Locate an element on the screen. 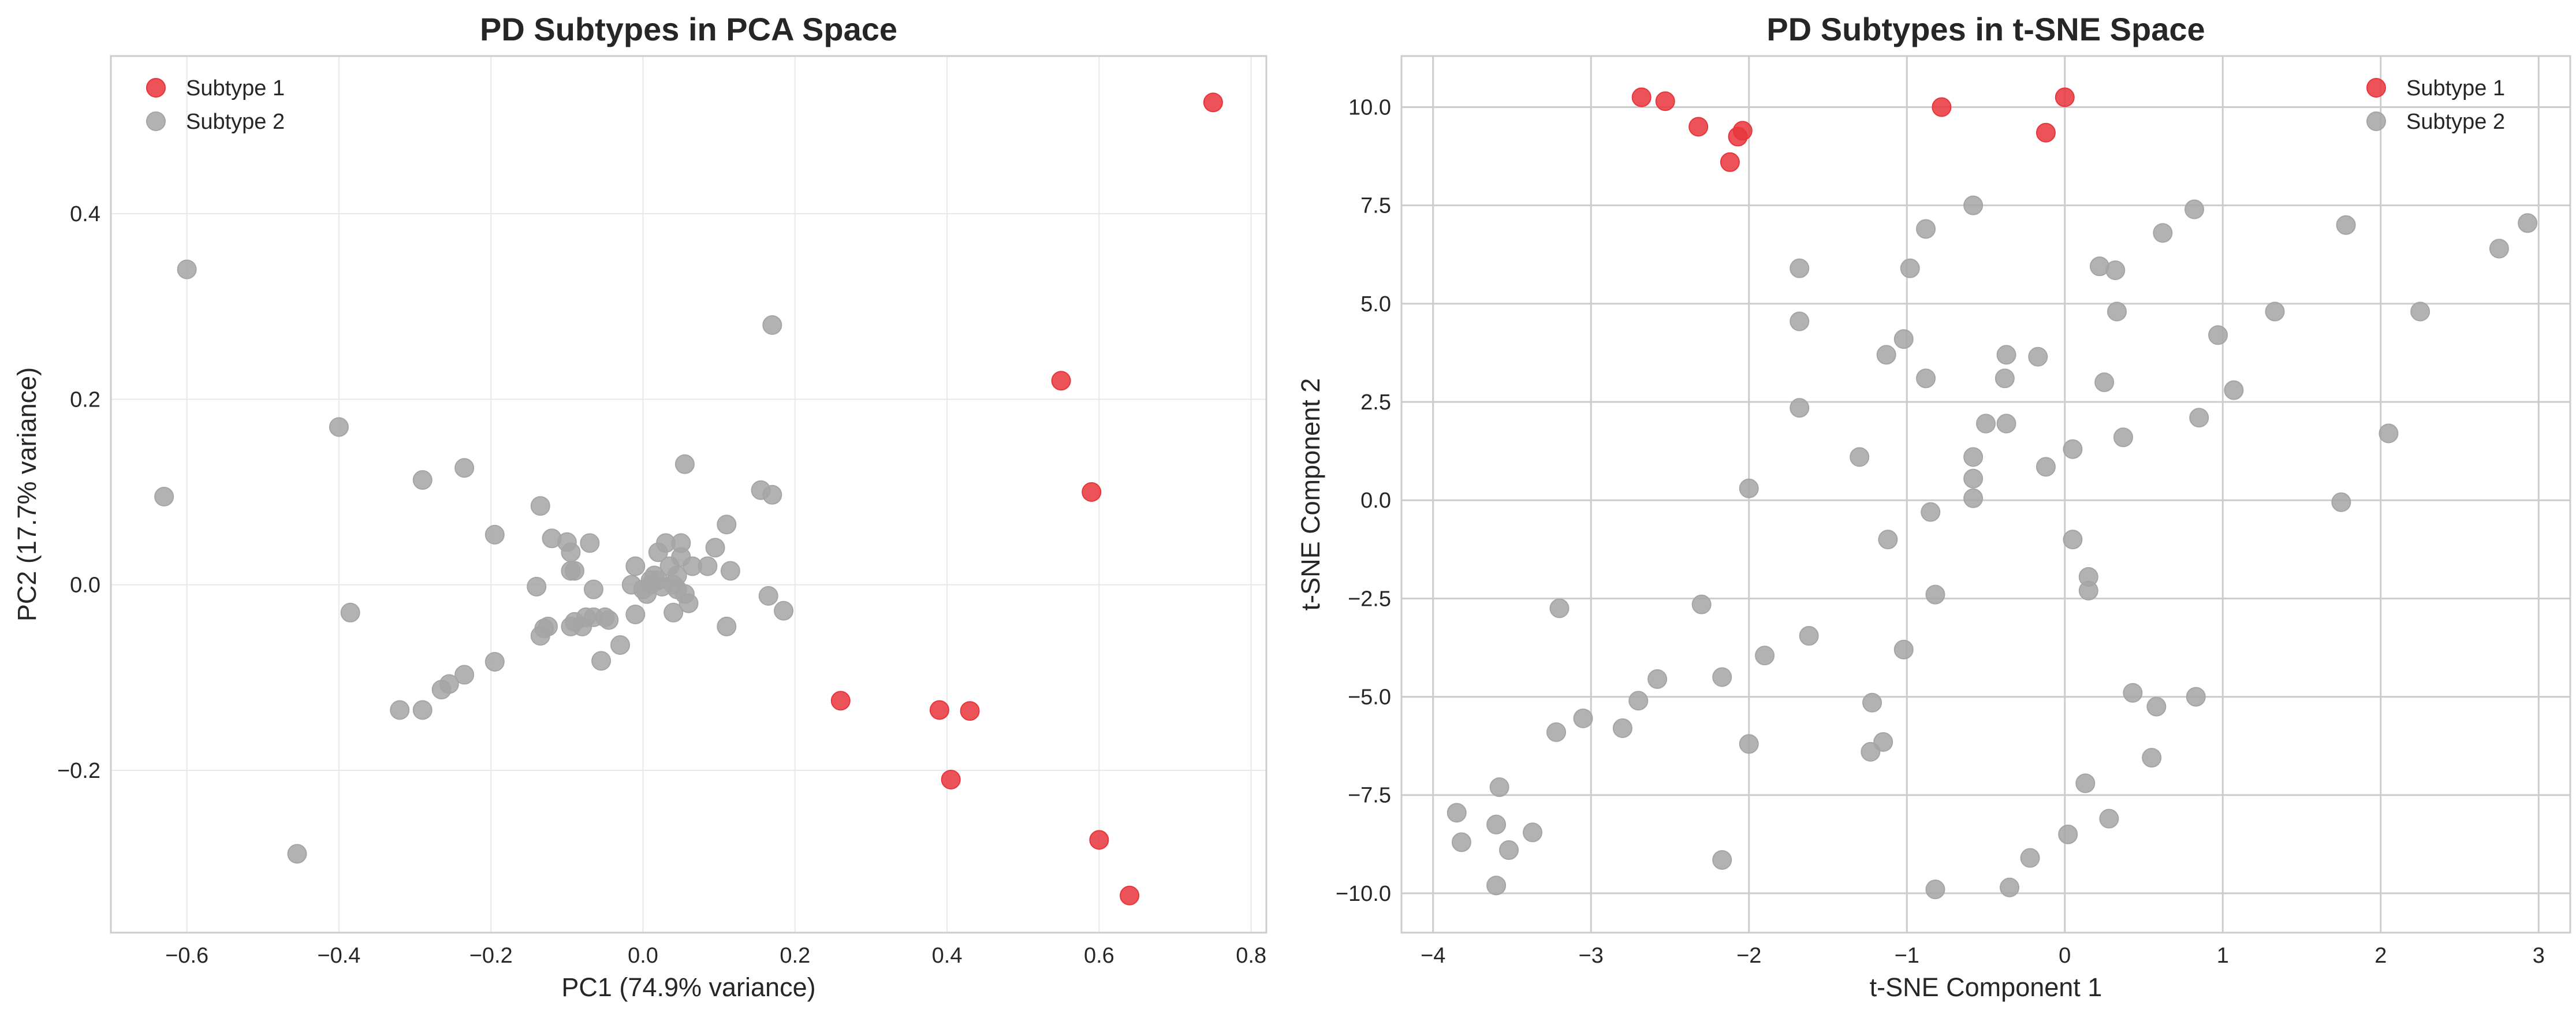 Image resolution: width=2576 pixels, height=1021 pixels. x-axis-label: t-SNE Component 1 is located at coordinates (1986, 987).